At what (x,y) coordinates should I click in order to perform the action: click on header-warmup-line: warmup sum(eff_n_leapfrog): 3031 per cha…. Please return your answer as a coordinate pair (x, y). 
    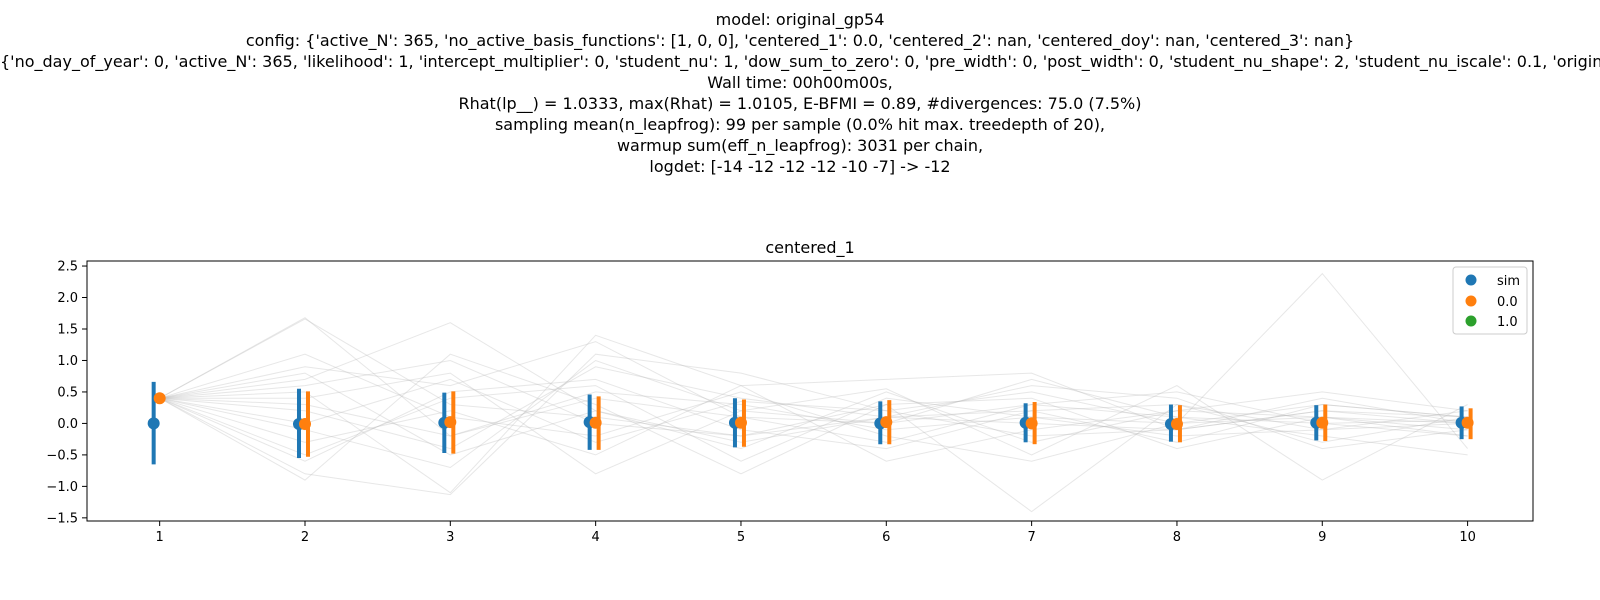
    Looking at the image, I should click on (800, 145).